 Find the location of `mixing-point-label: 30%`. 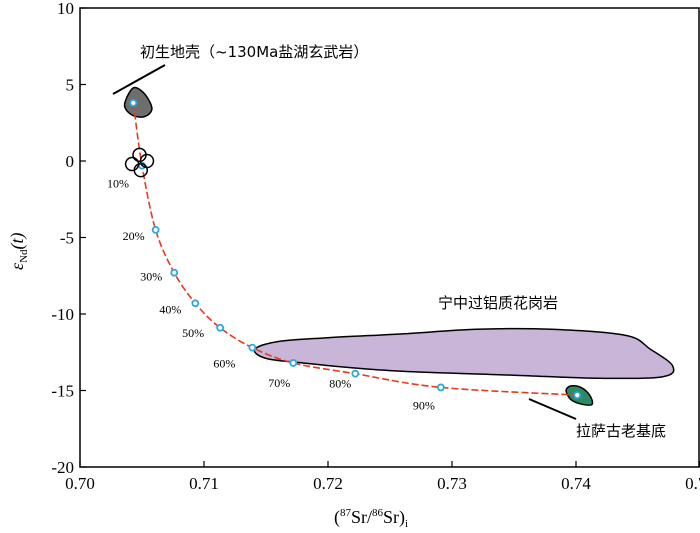

mixing-point-label: 30% is located at coordinates (151, 277).